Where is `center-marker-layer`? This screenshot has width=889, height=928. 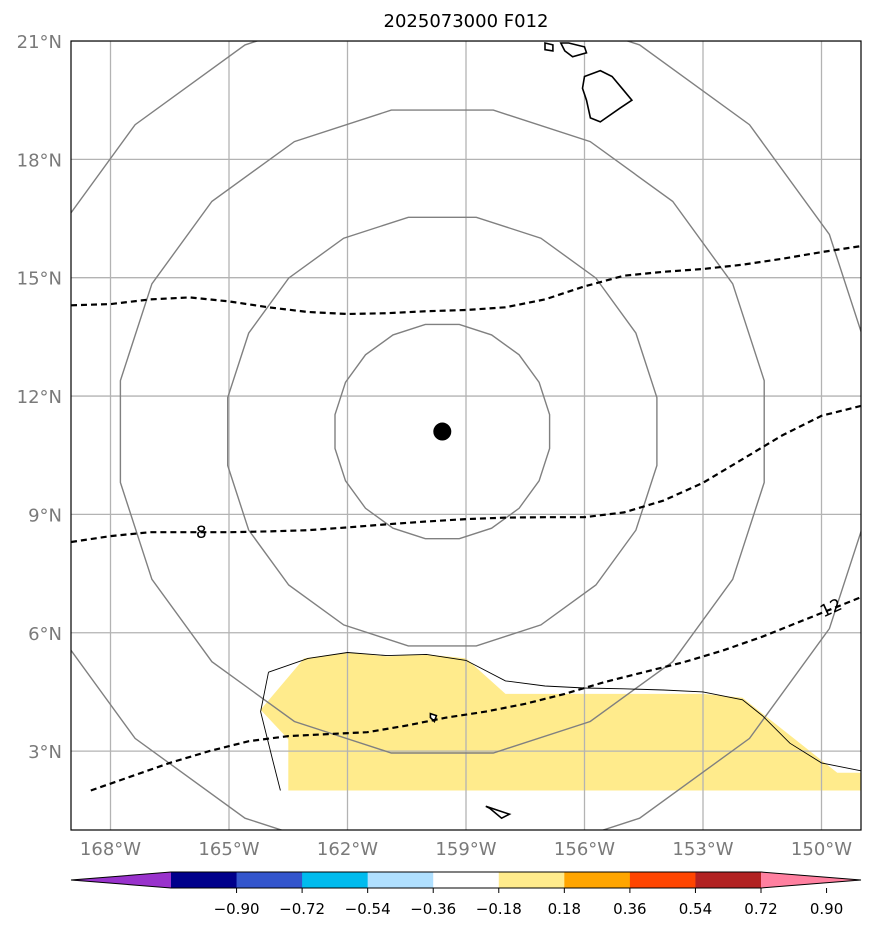 center-marker-layer is located at coordinates (442, 431).